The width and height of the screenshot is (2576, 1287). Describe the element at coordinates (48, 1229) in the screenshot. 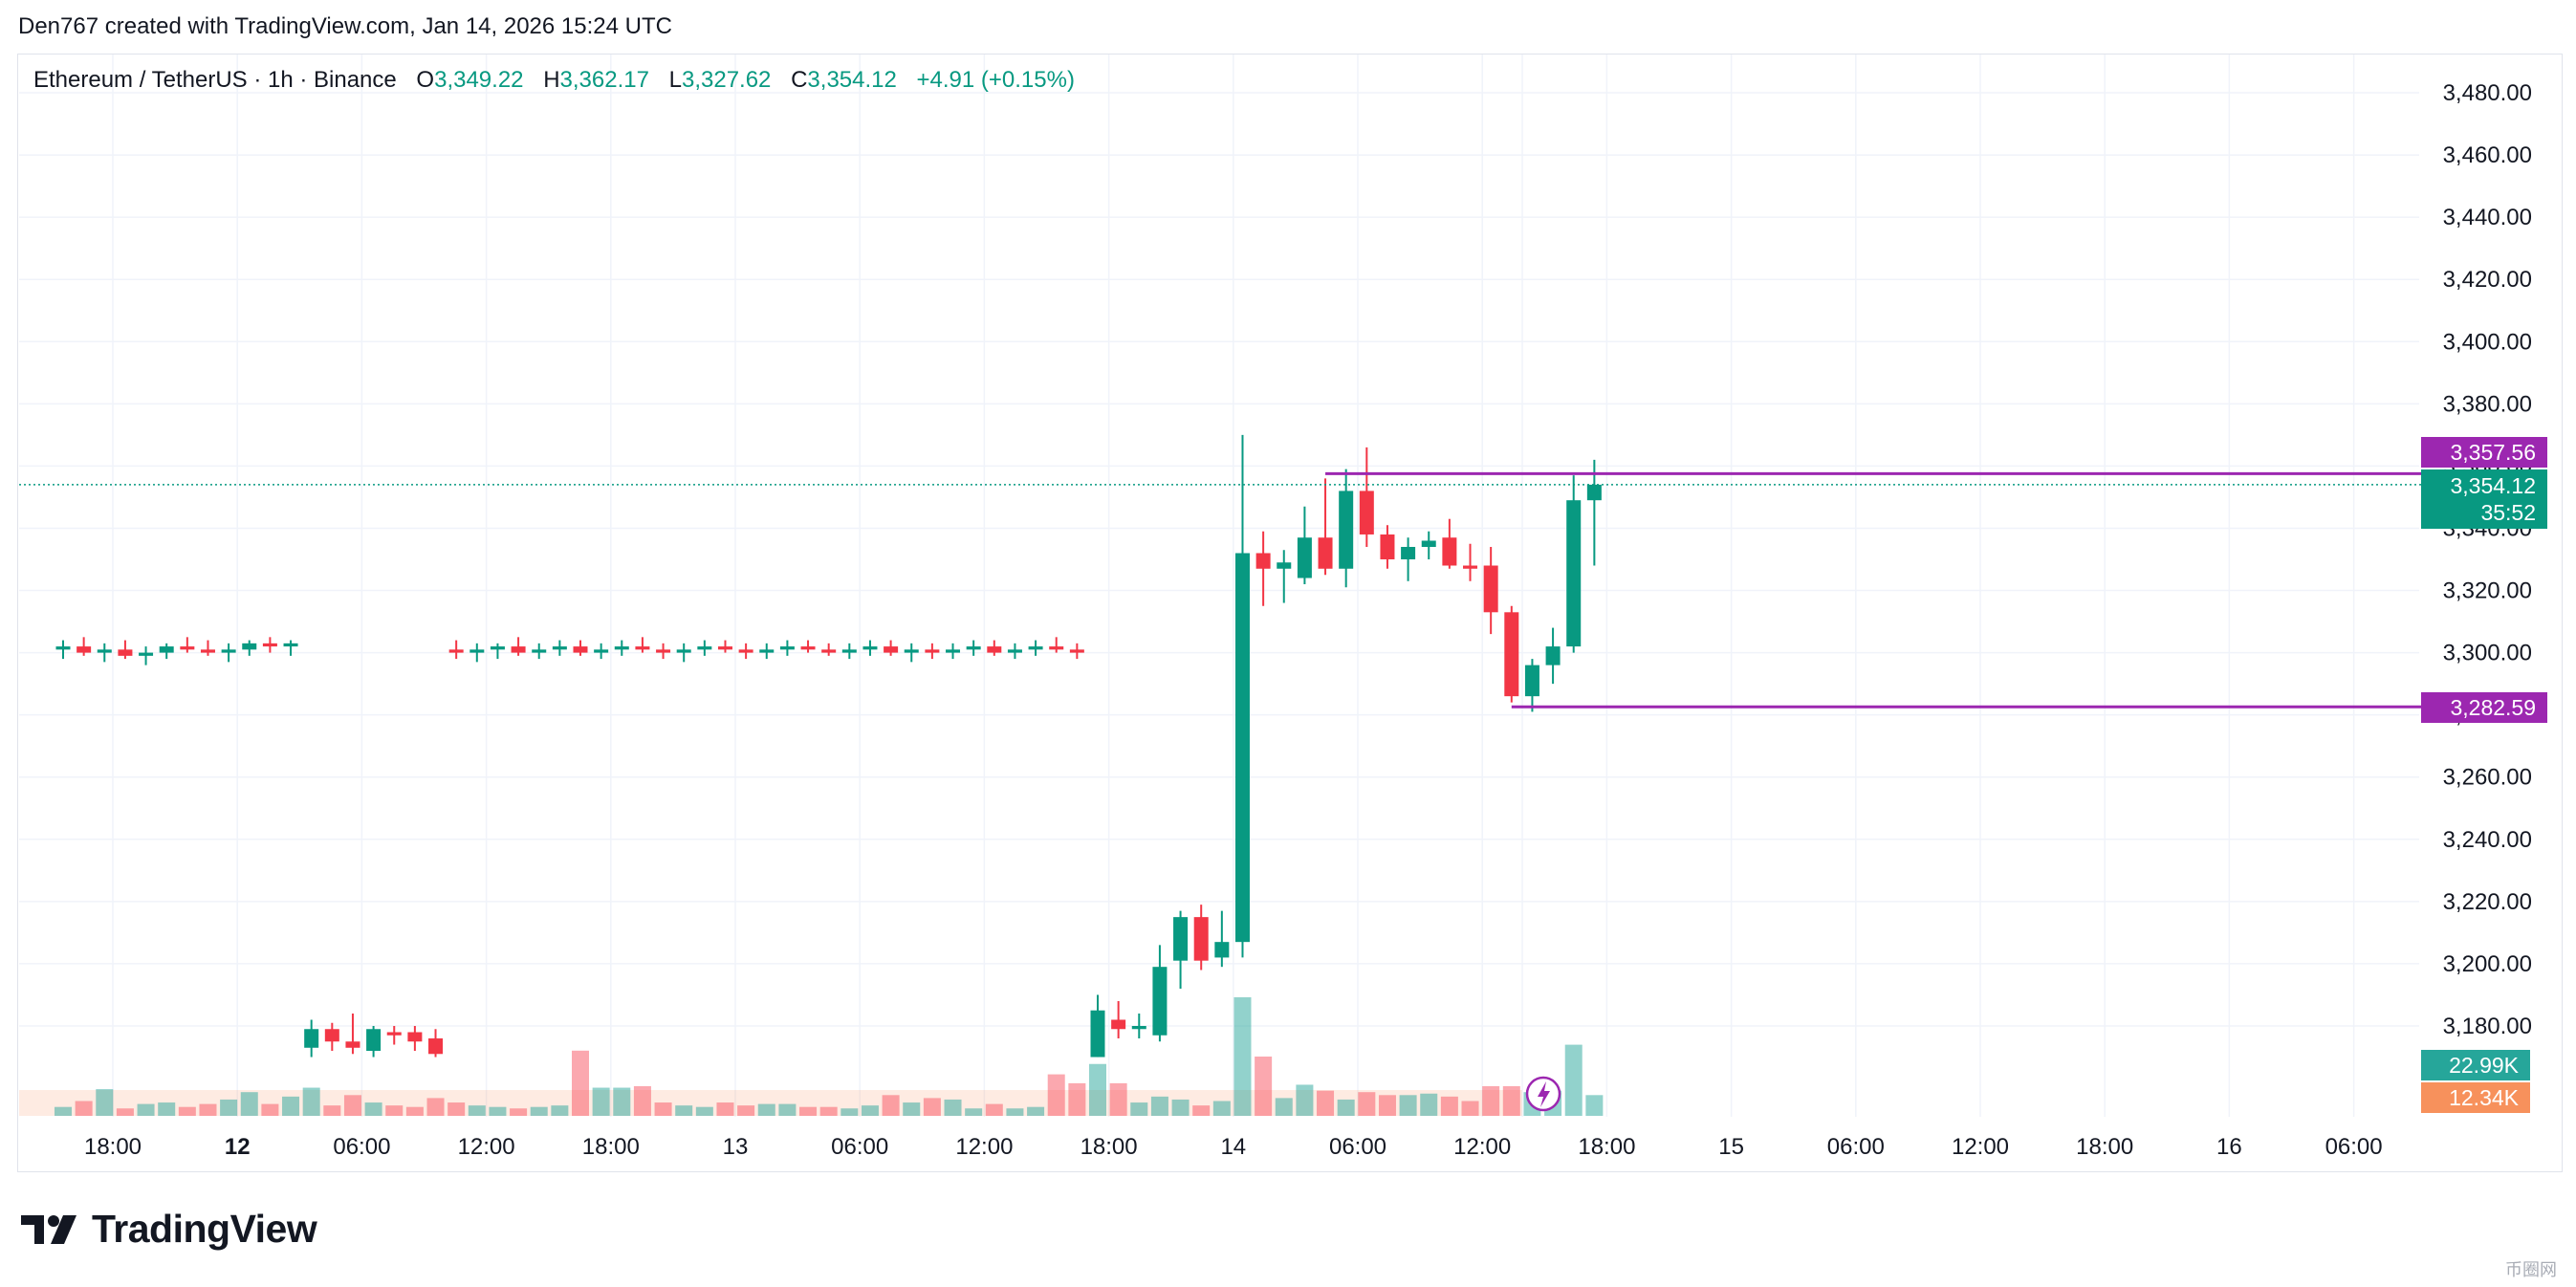

I see `tradingview-mark-icon` at that location.